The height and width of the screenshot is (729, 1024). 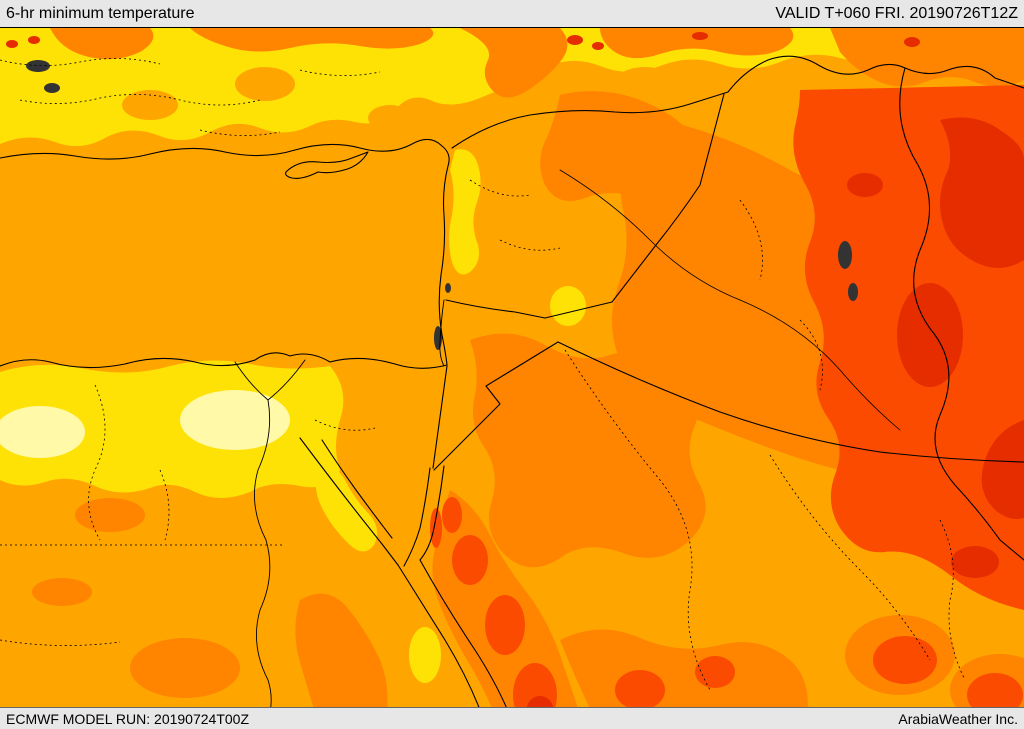 I want to click on sea-of-galilee, so click(x=448, y=288).